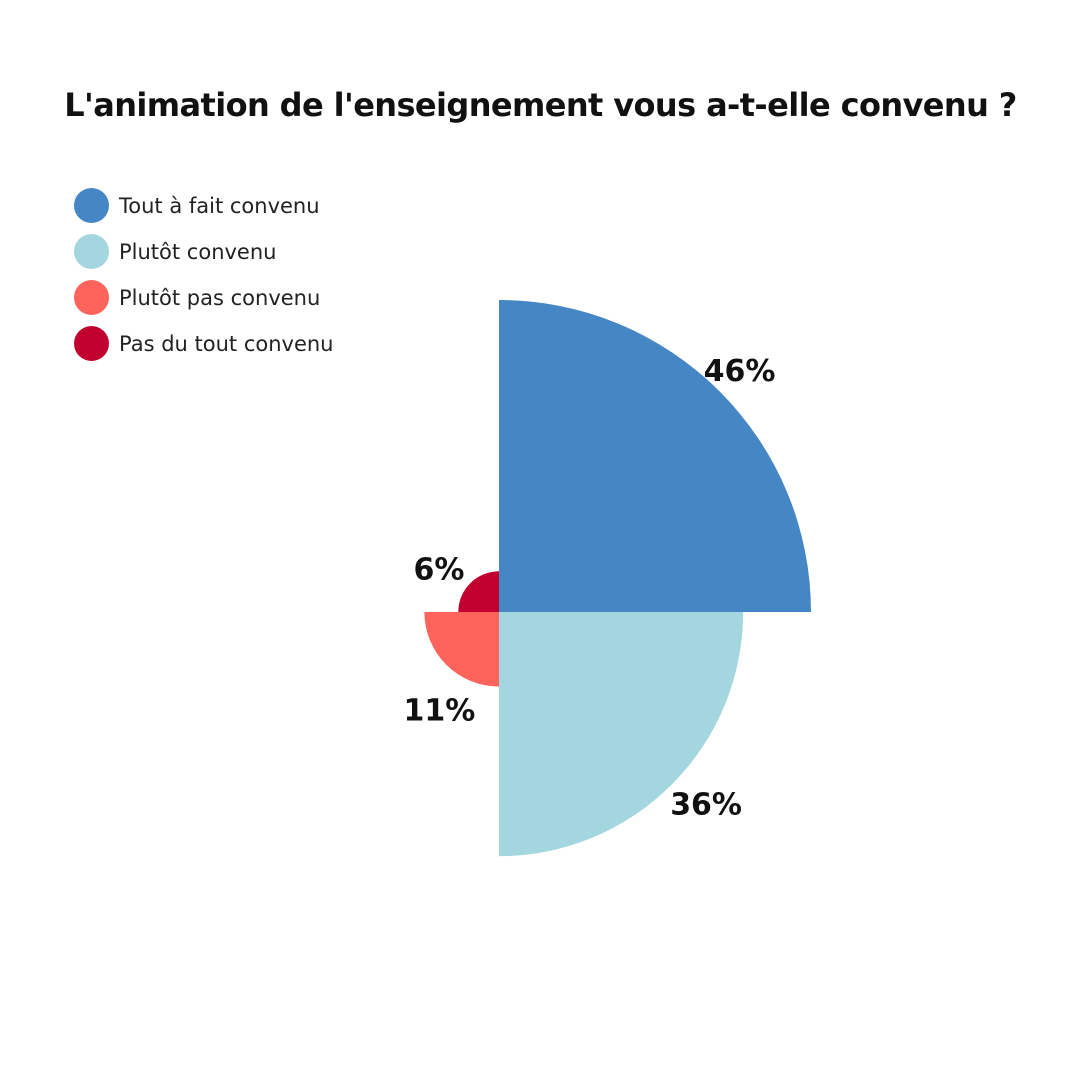 This screenshot has width=1081, height=1081. I want to click on legend-swatch-pas-du-tout, so click(91, 343).